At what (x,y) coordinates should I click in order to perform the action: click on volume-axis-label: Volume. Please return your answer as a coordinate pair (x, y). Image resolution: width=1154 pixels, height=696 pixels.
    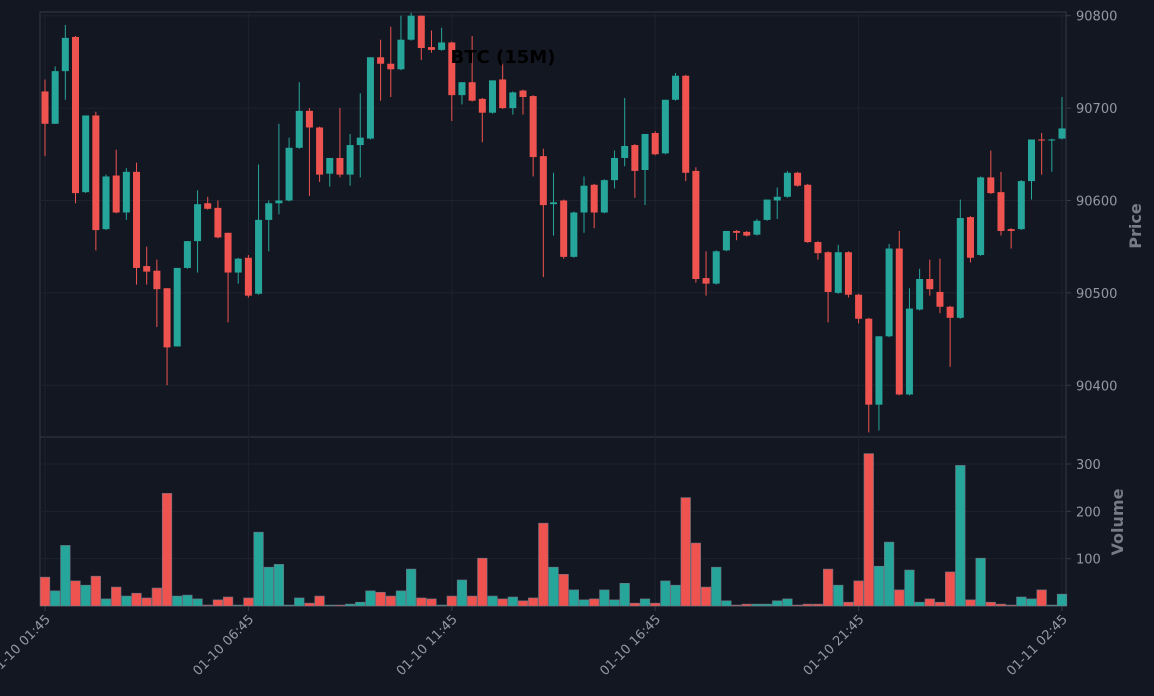
    Looking at the image, I should click on (1117, 521).